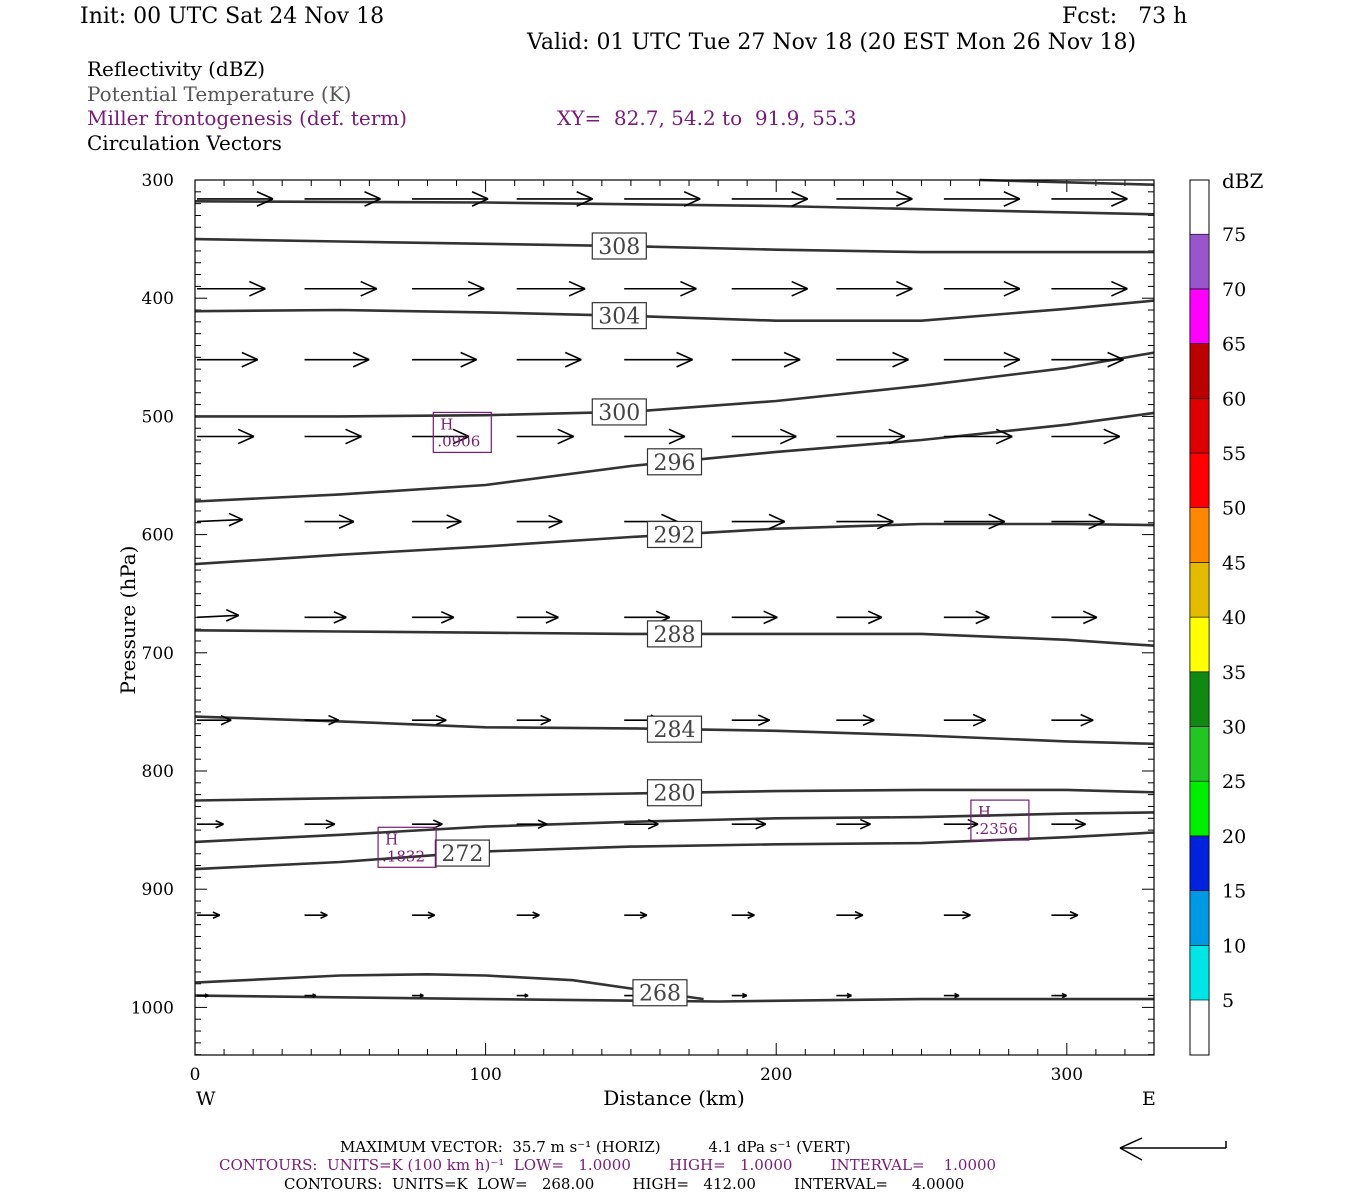 This screenshot has width=1350, height=1200. Describe the element at coordinates (195, 1075) in the screenshot. I see `x-tick-label: 0` at that location.